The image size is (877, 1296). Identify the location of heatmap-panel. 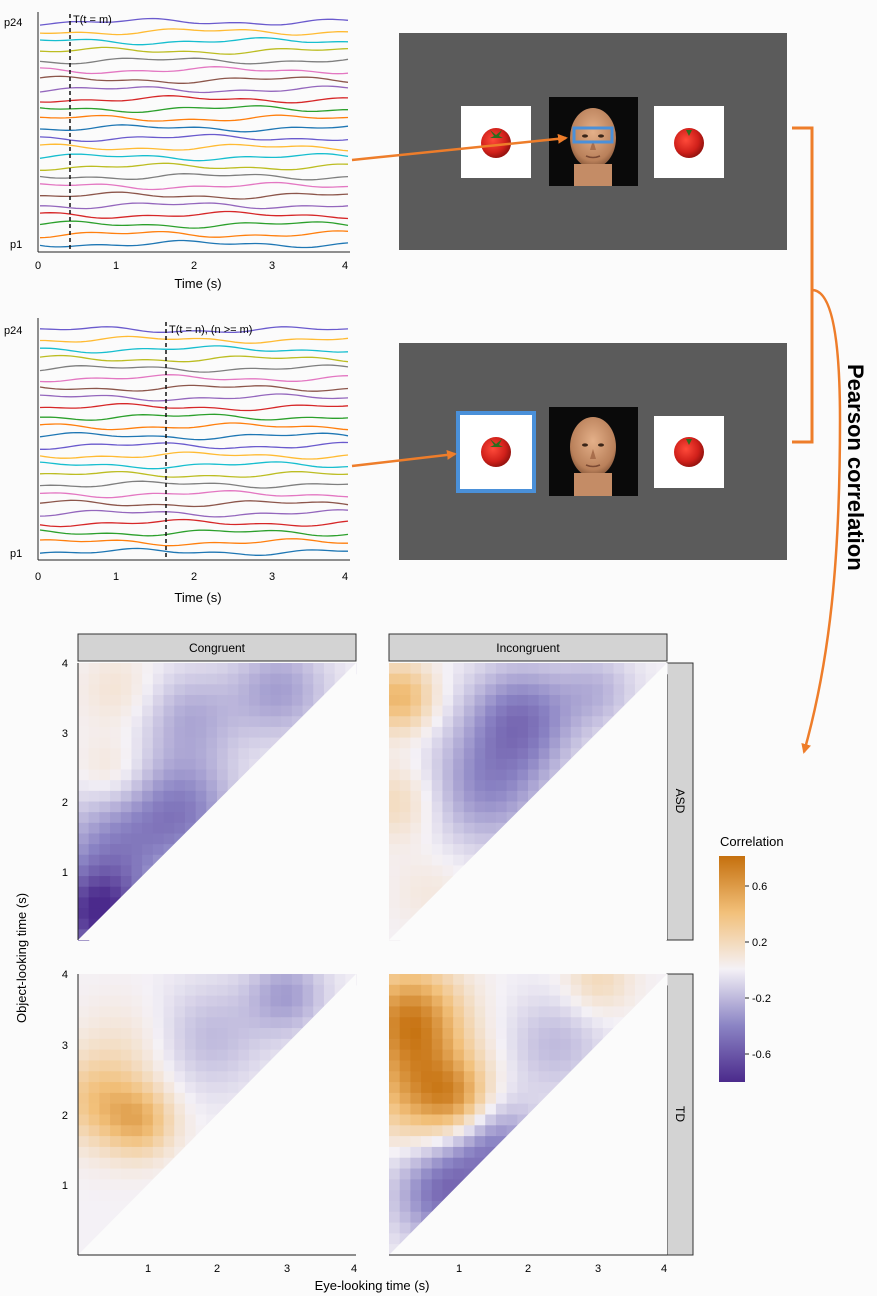
(528, 802).